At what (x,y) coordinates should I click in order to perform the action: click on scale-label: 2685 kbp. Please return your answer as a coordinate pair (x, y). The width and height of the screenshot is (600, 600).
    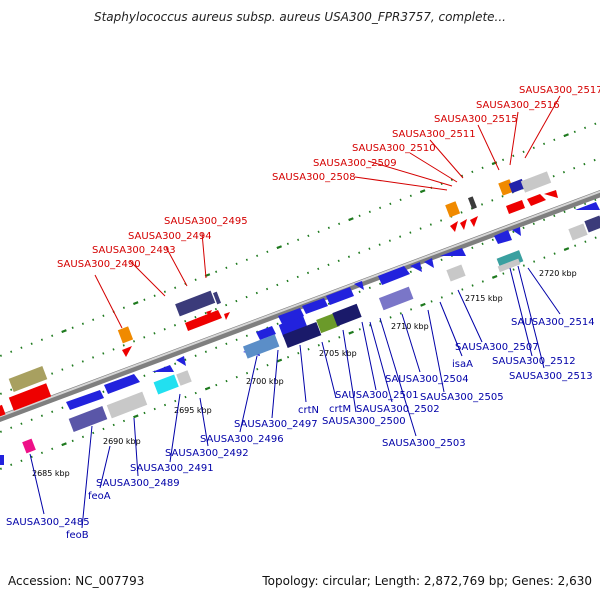
    Looking at the image, I should click on (51, 473).